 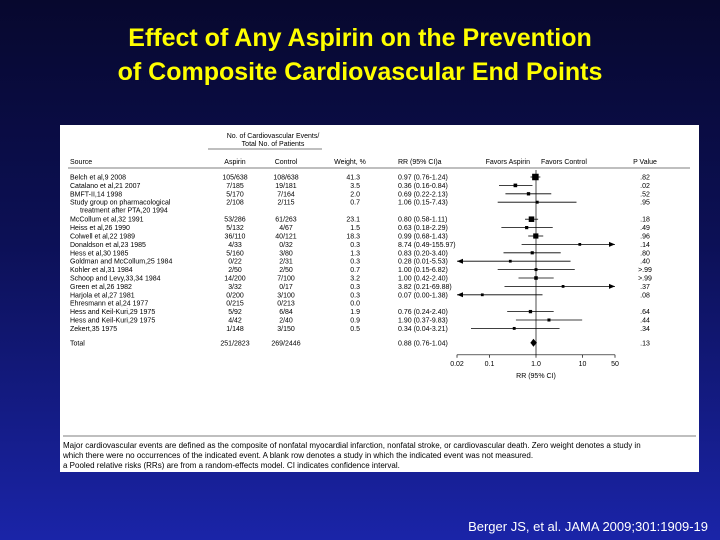 I want to click on source-label-16: Hess and Keil-Kuri,29 1975, so click(x=112, y=321).